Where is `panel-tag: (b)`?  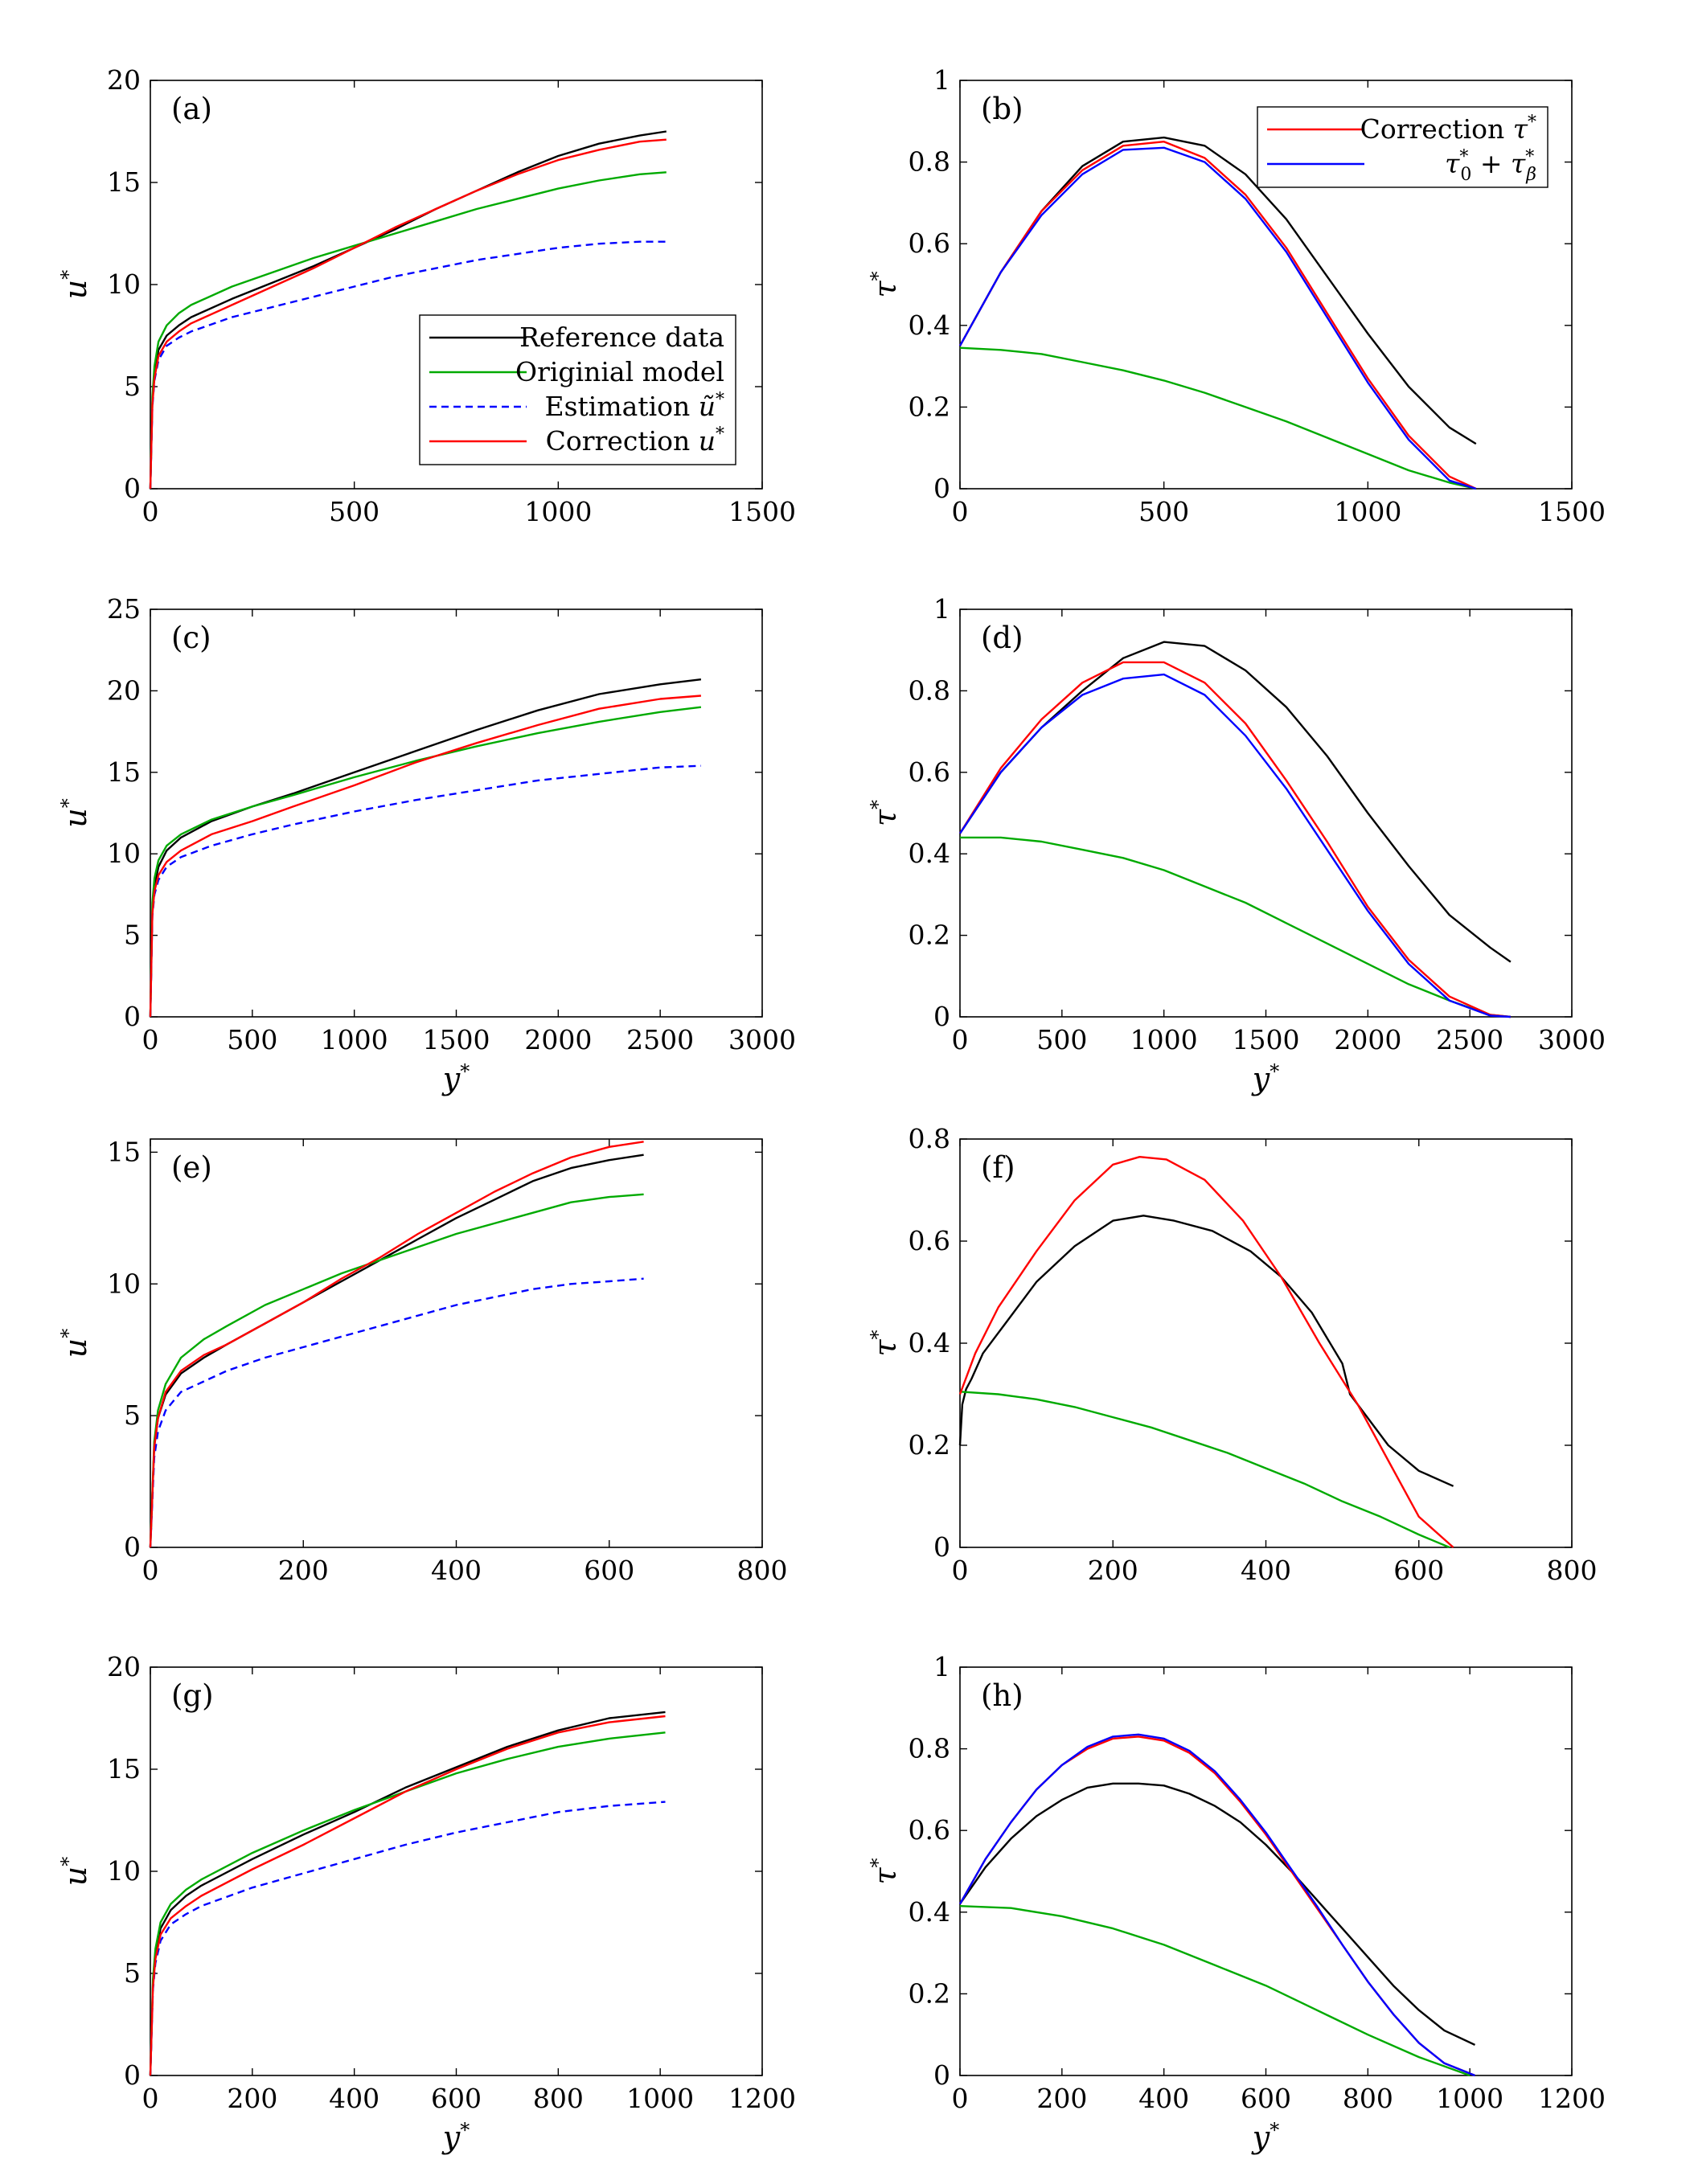
panel-tag: (b) is located at coordinates (1002, 109).